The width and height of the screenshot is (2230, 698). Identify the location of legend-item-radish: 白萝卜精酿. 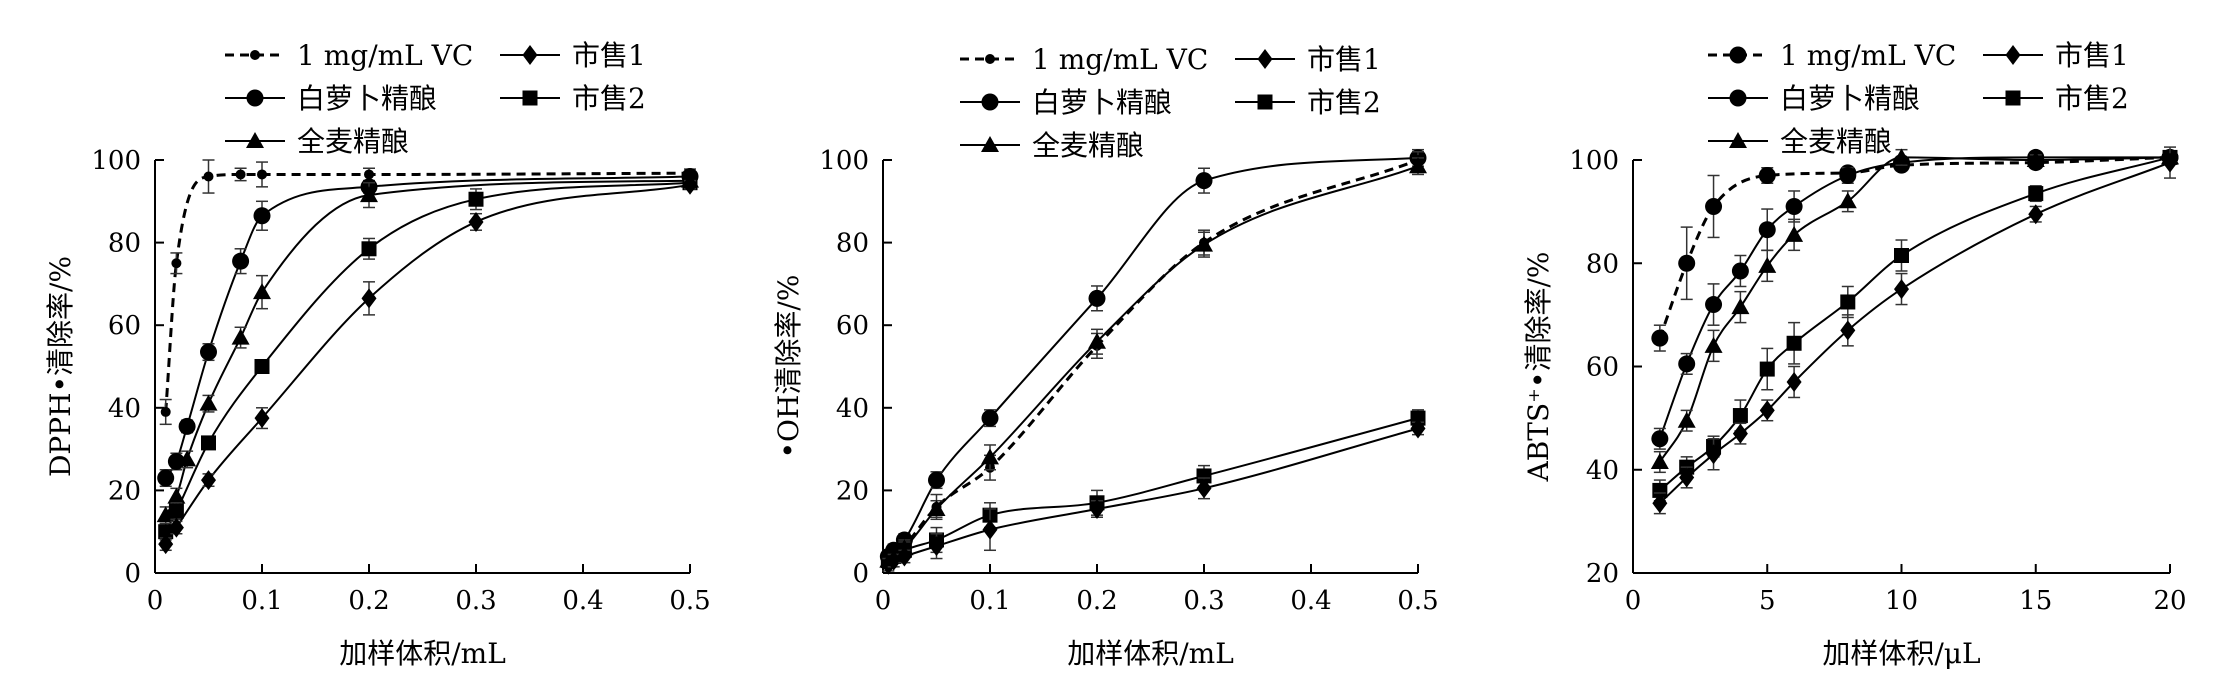
(331, 98).